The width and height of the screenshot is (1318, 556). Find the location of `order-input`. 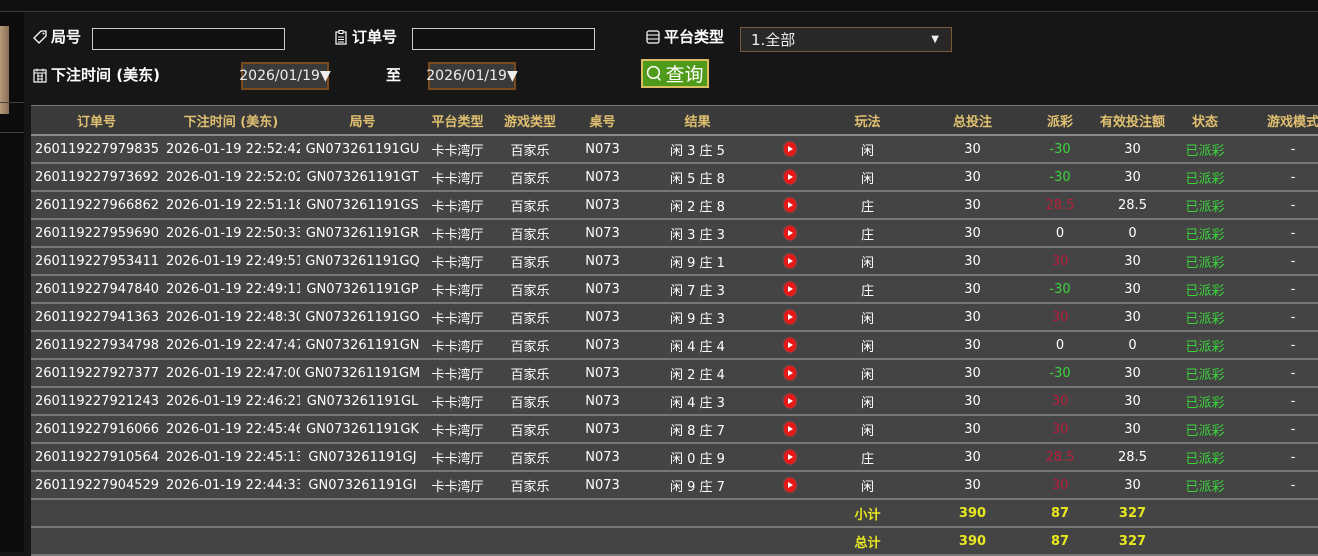

order-input is located at coordinates (503, 39).